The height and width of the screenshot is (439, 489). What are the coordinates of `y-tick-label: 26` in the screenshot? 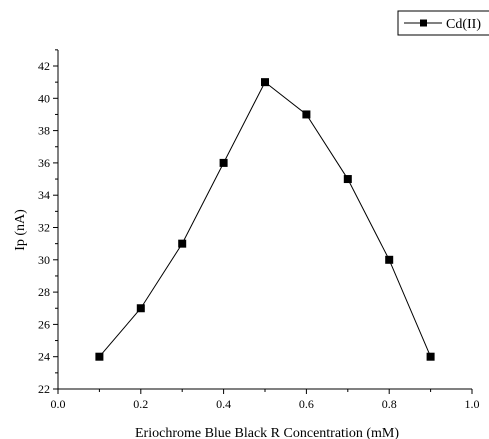 It's located at (44, 324).